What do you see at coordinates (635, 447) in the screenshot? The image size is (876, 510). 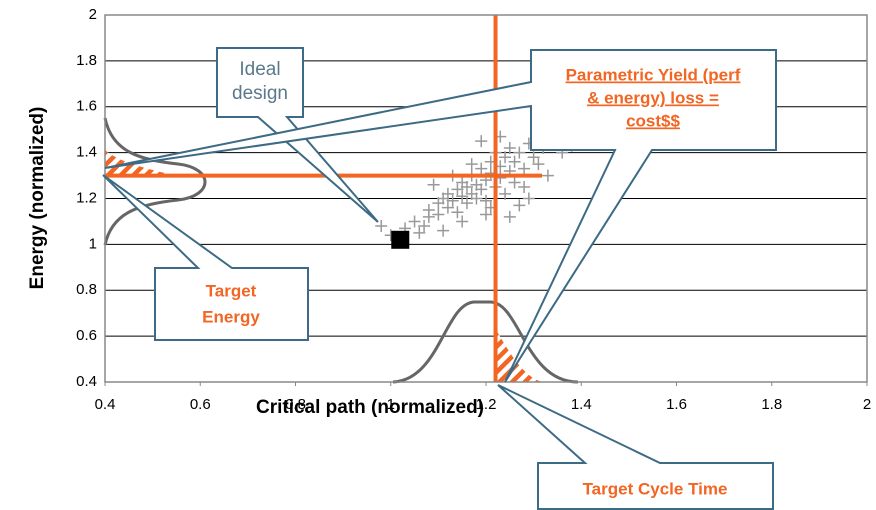 I see `callout-cycle` at bounding box center [635, 447].